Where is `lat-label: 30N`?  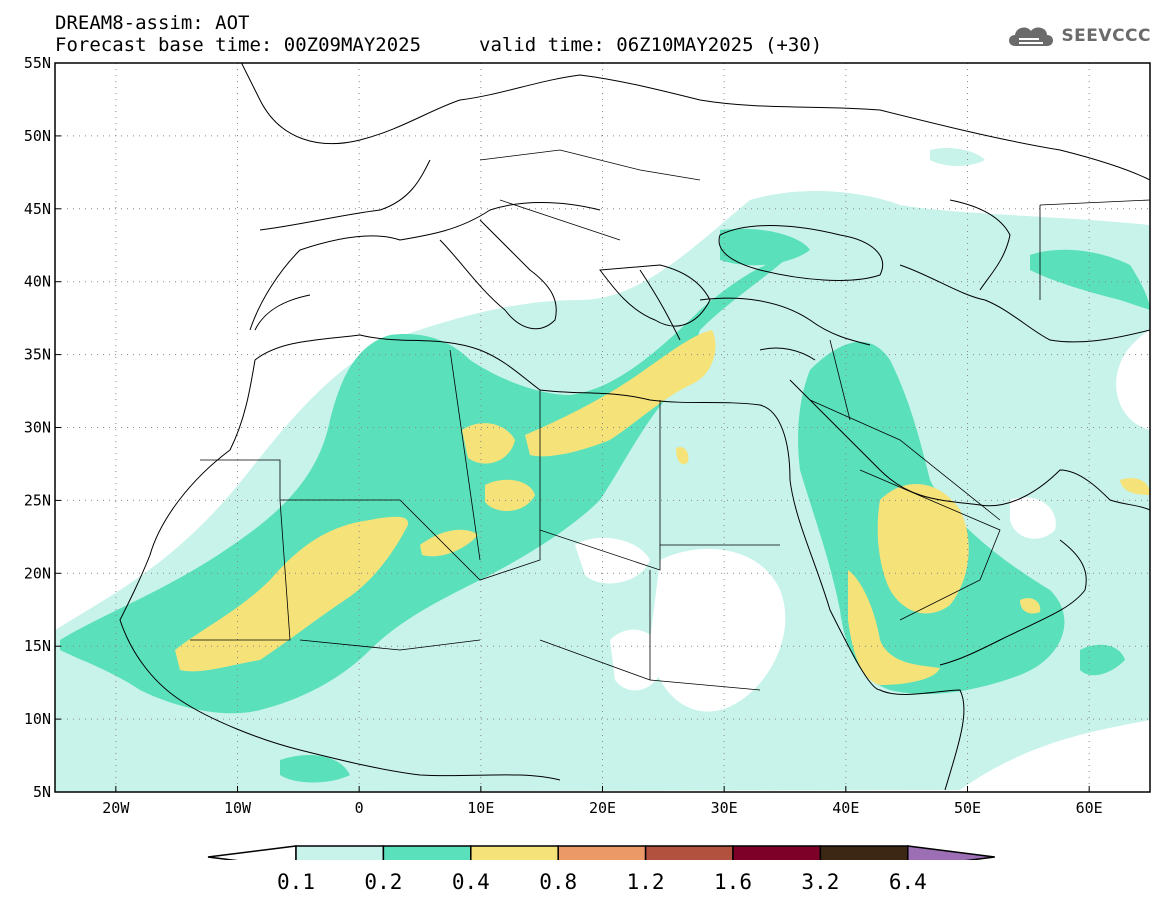 lat-label: 30N is located at coordinates (37, 428).